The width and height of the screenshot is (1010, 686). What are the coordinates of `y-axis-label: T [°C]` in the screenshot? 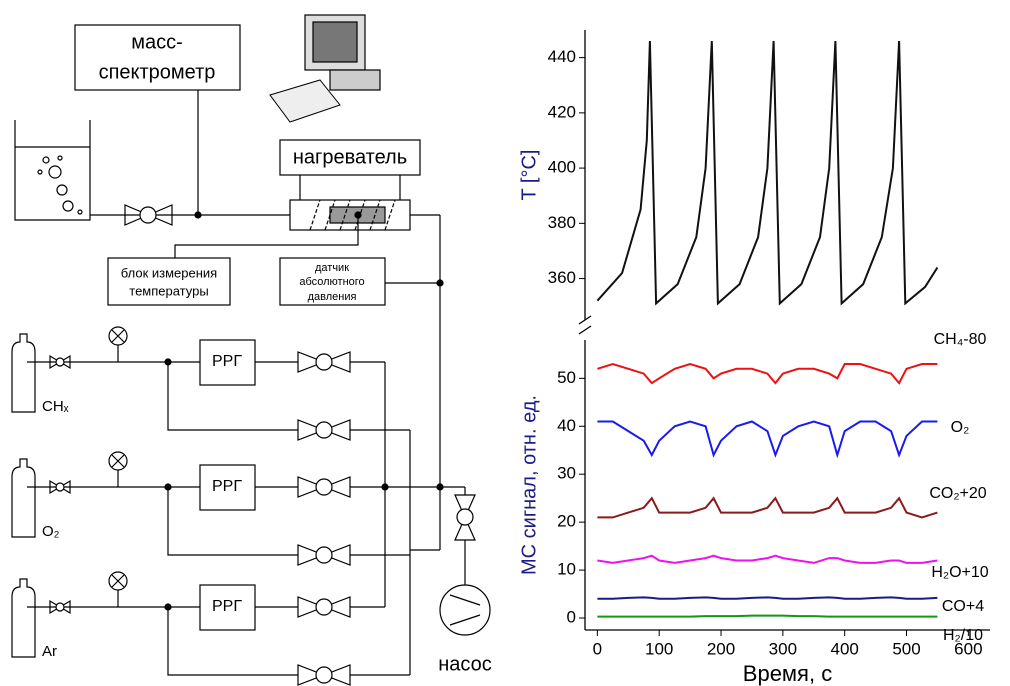 It's located at (529, 175).